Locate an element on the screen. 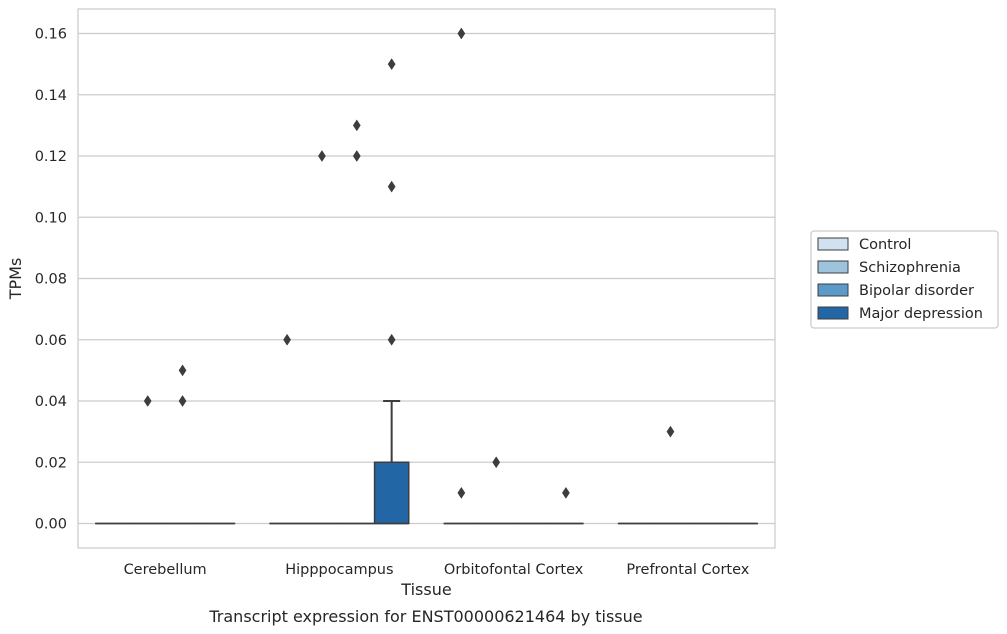  legend-label: Major depression is located at coordinates (921, 314).